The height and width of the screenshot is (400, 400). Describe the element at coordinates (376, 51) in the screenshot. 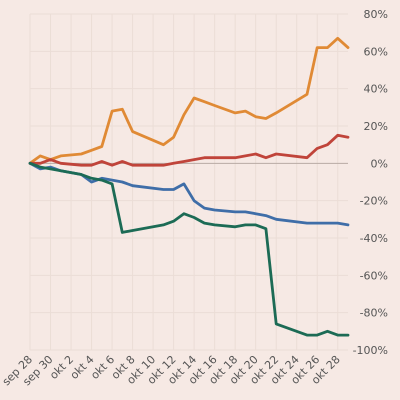

I see `y-tick-label: 60%` at that location.